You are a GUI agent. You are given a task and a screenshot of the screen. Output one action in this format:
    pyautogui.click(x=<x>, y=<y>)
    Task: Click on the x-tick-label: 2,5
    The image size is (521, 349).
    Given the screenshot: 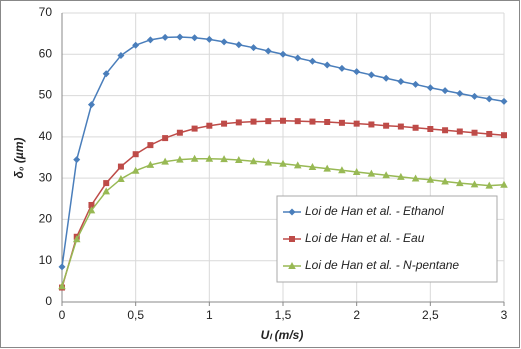 What is the action you would take?
    pyautogui.click(x=430, y=315)
    